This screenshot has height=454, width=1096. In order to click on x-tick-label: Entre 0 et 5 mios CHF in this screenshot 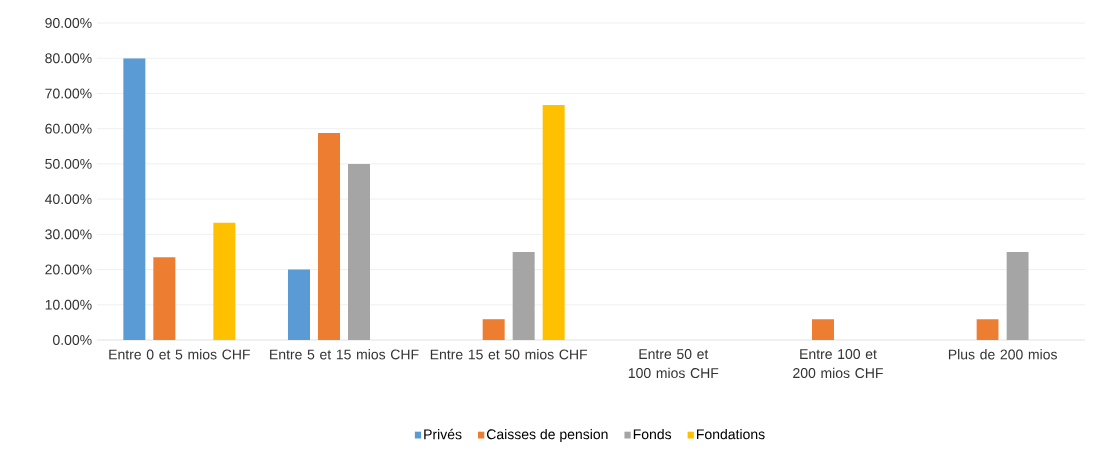, I will do `click(179, 354)`.